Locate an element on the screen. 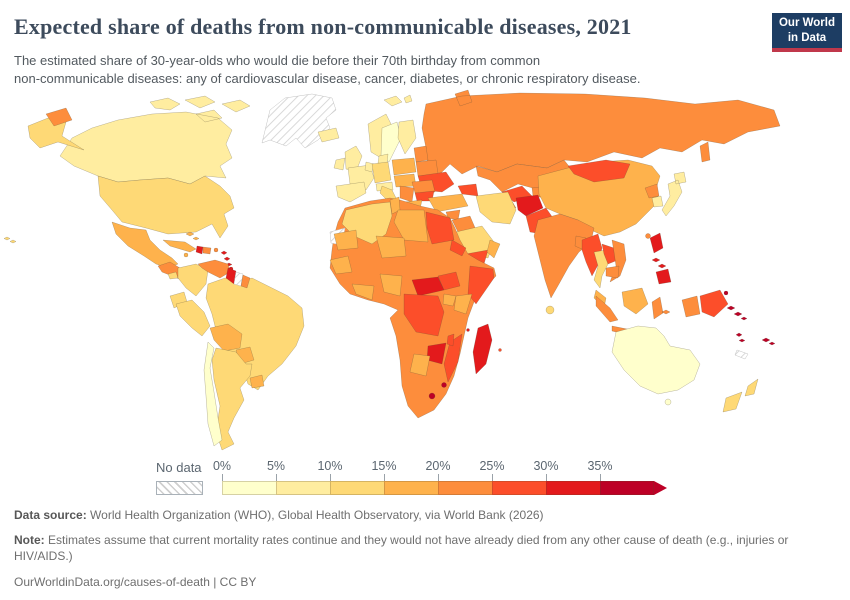 The height and width of the screenshot is (600, 850). country-argentina is located at coordinates (232, 399).